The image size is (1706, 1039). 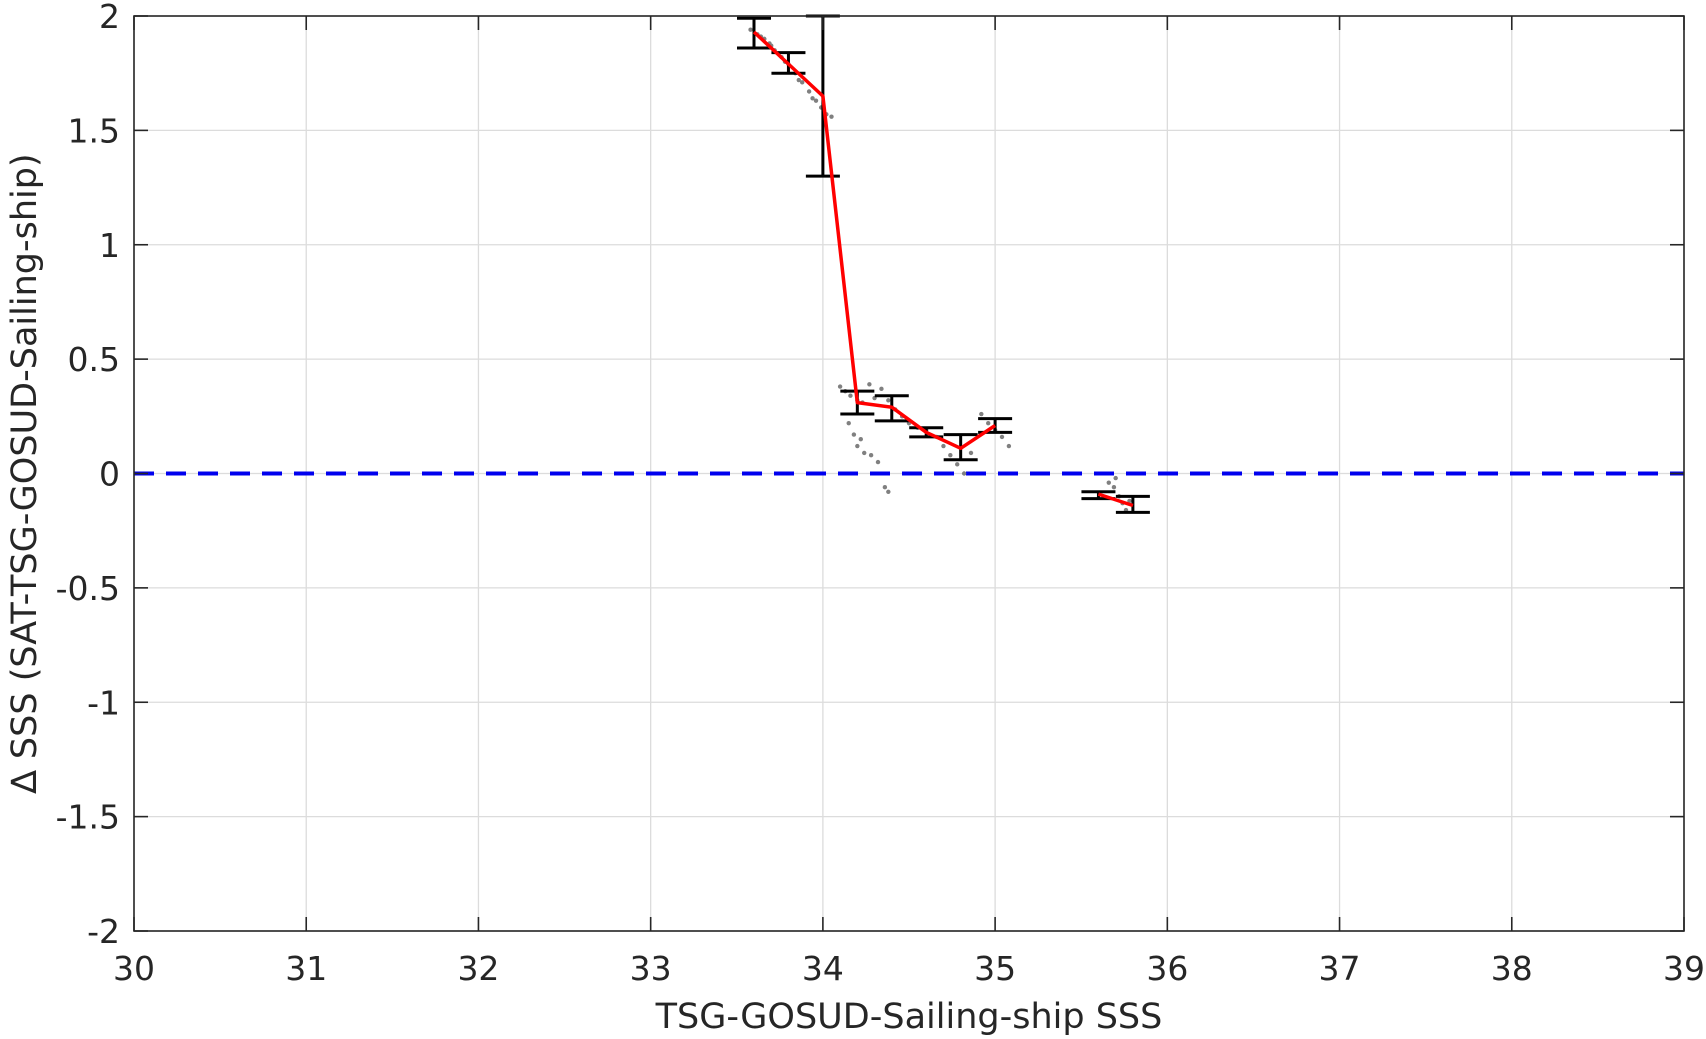 What do you see at coordinates (103, 931) in the screenshot?
I see `y-tick-label: -2` at bounding box center [103, 931].